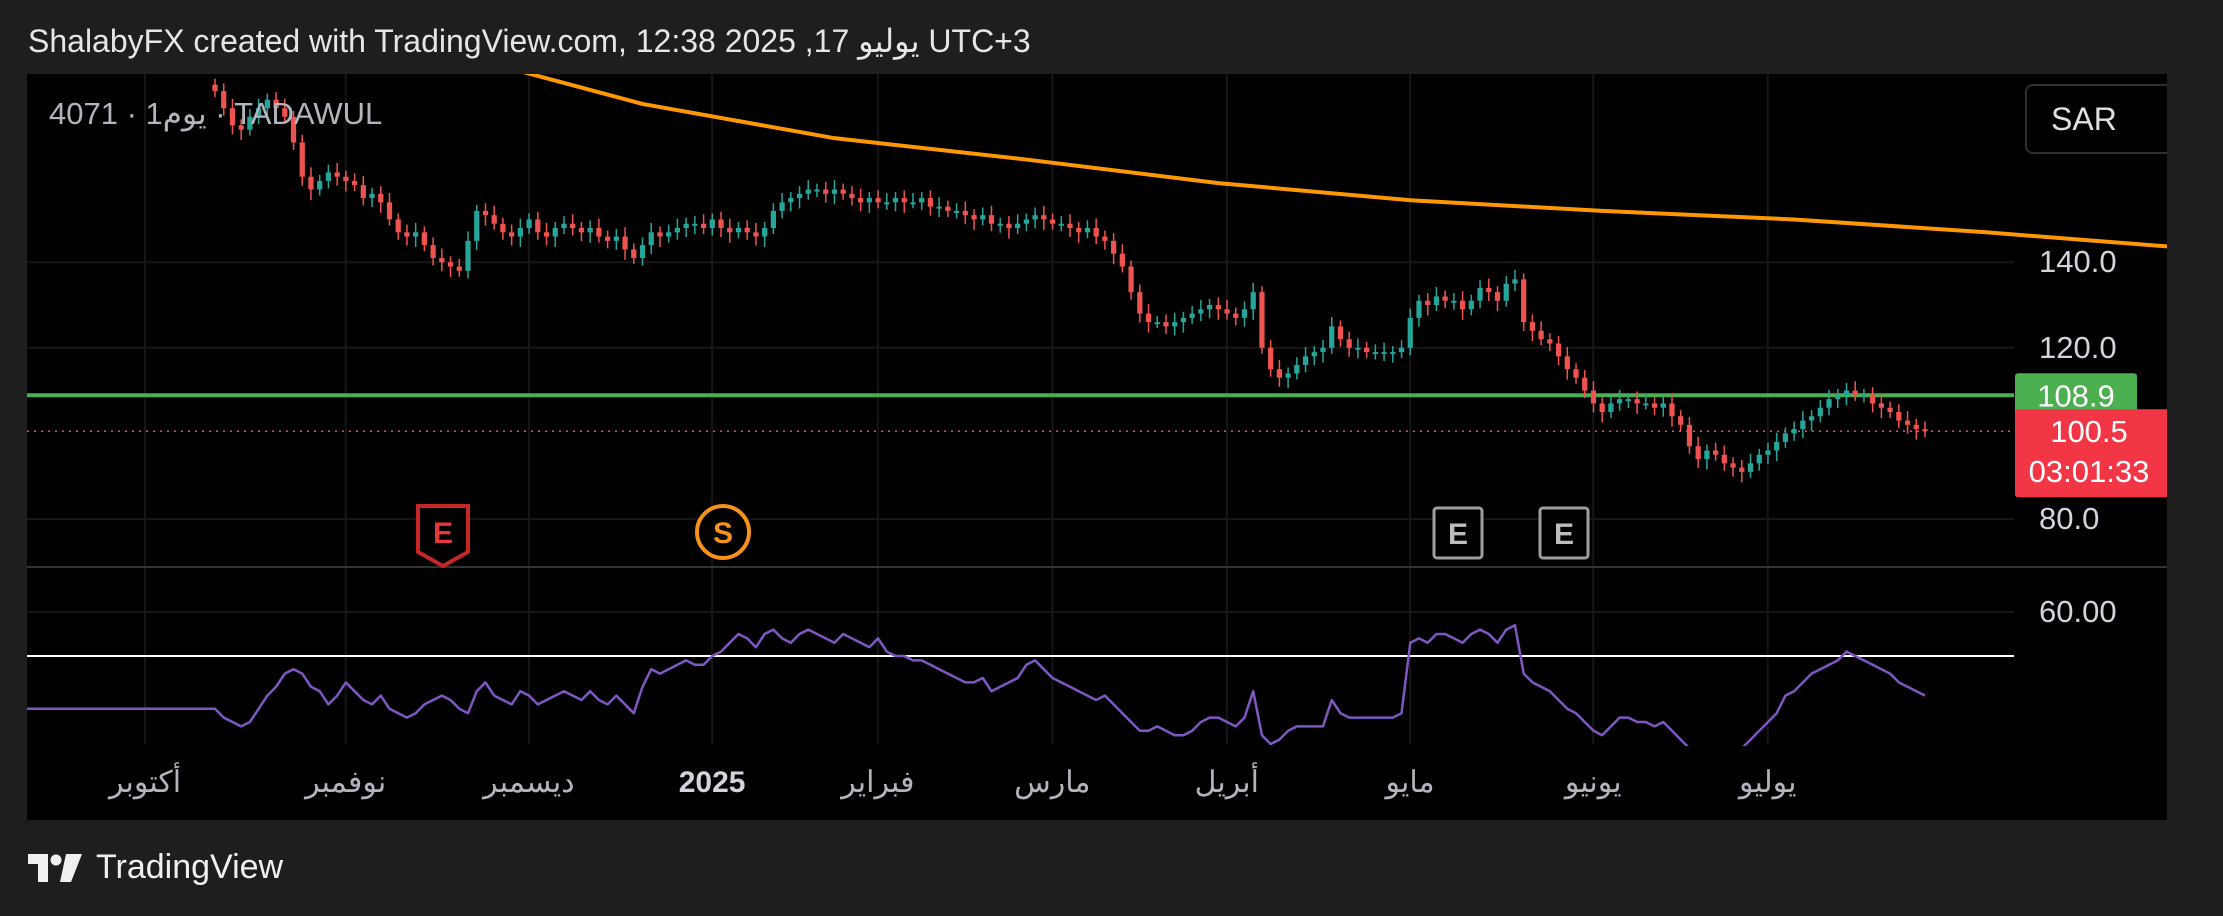 The width and height of the screenshot is (2223, 916). I want to click on tradingview-brand: TradingView, so click(155, 867).